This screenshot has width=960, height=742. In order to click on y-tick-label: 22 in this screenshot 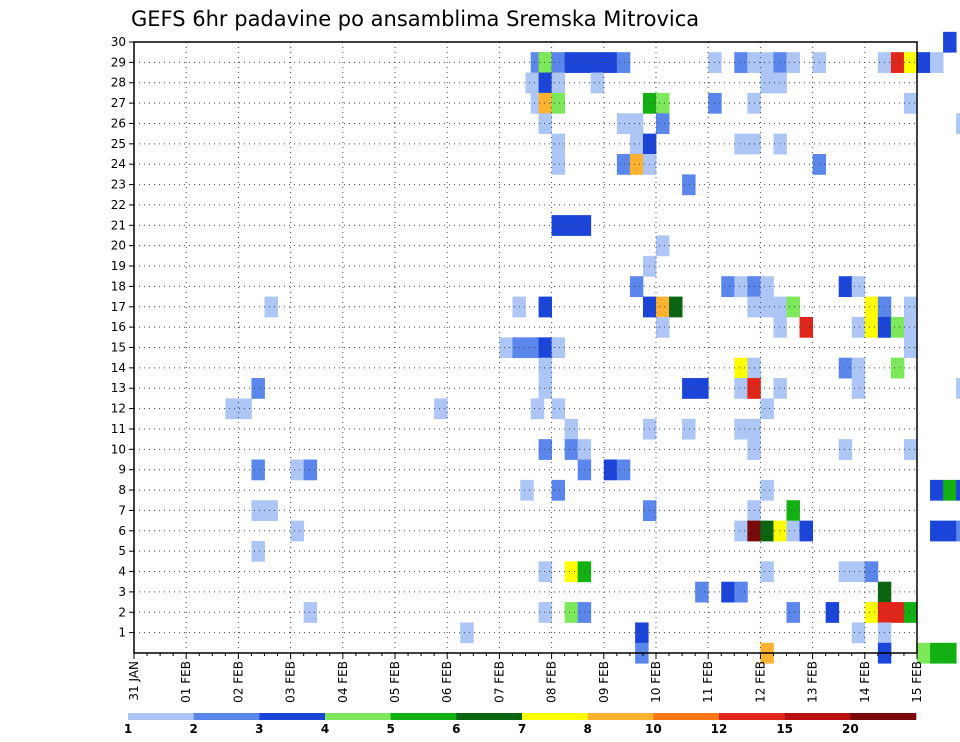, I will do `click(118, 205)`.